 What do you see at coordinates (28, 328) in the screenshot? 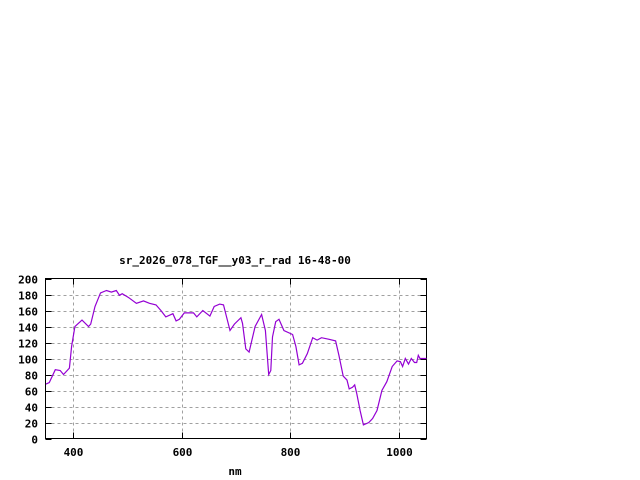
I see `y-tick-label: 140` at bounding box center [28, 328].